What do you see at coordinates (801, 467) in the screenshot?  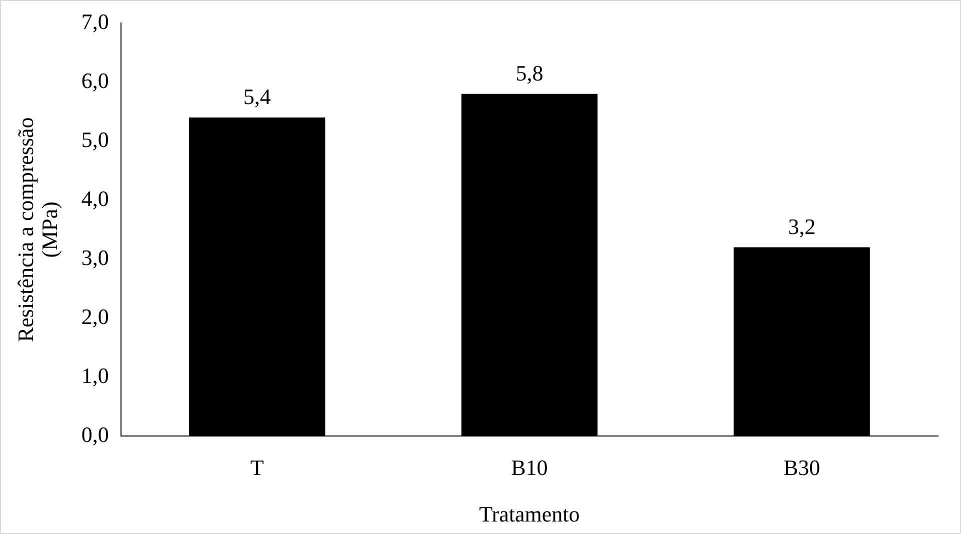 I see `x-tick-label: B30` at bounding box center [801, 467].